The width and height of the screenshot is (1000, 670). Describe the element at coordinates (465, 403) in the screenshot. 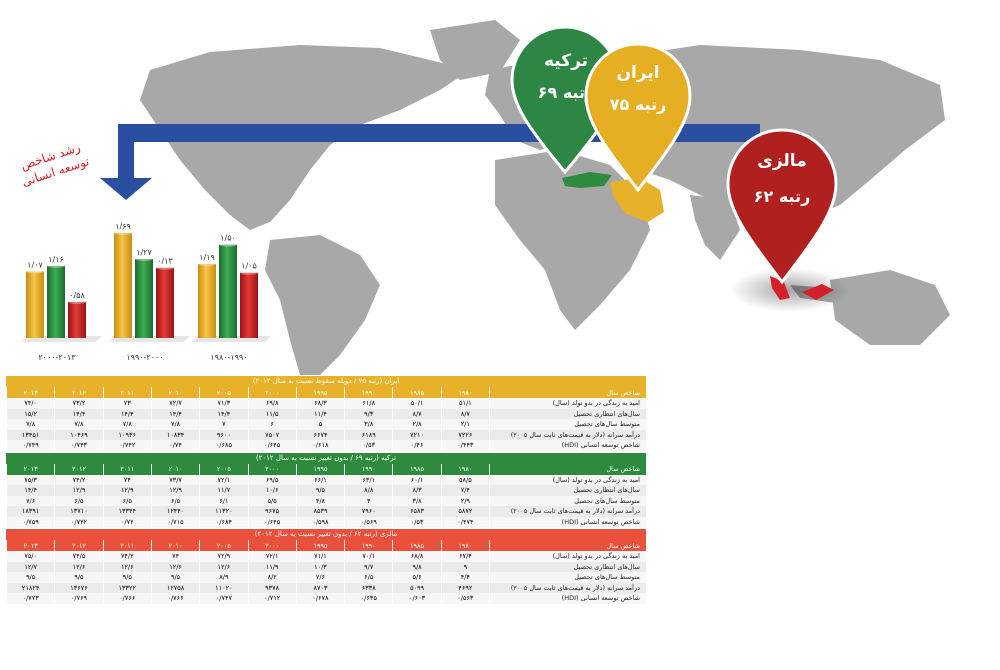

I see `table-cell: ۵۱/۱` at that location.